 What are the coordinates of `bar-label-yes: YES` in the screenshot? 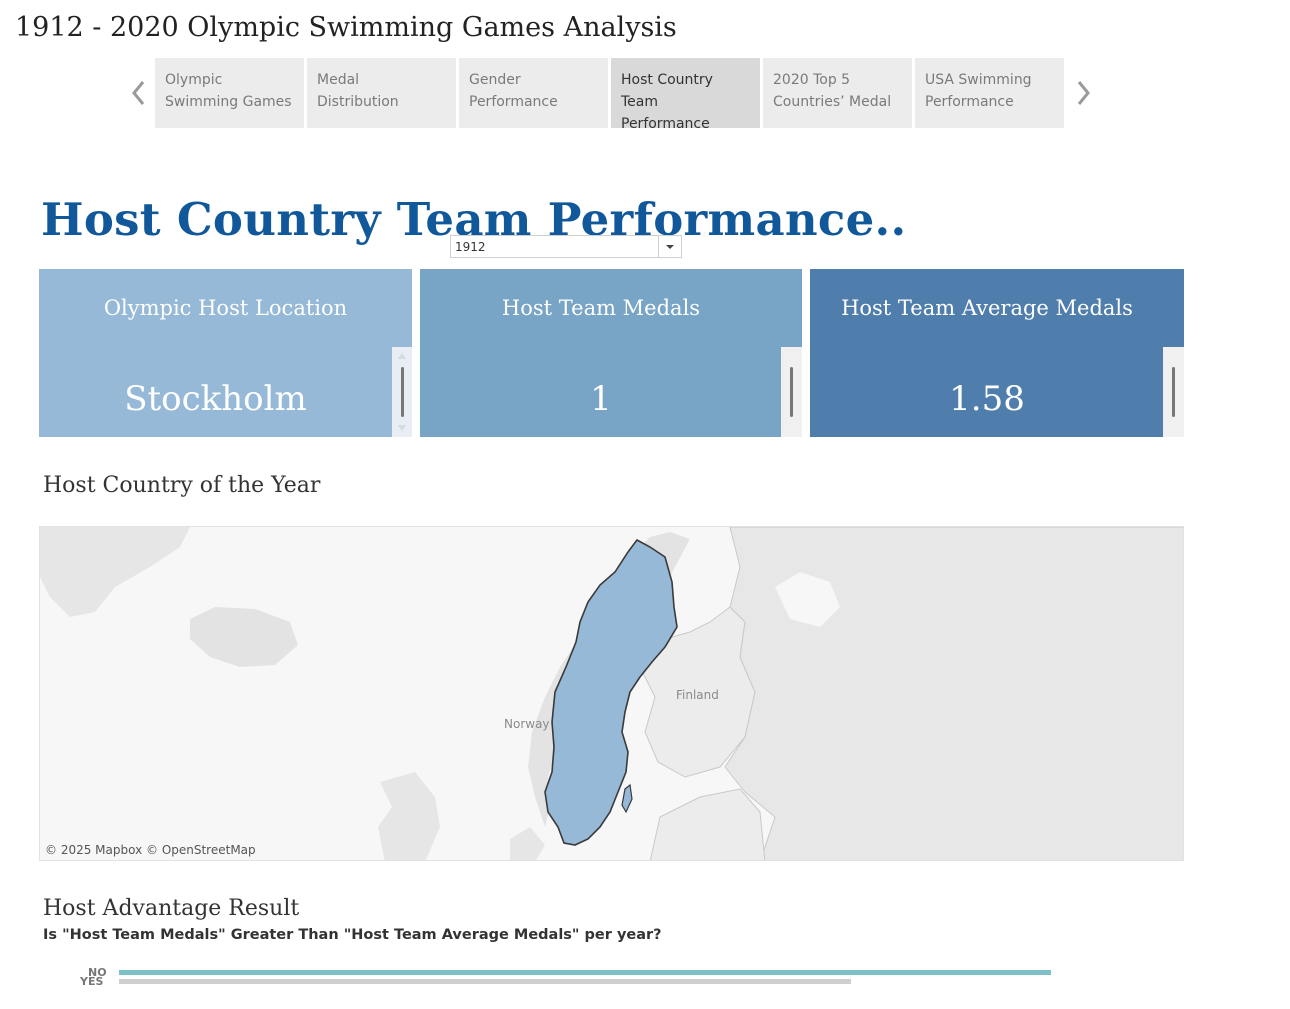 It's located at (92, 981).